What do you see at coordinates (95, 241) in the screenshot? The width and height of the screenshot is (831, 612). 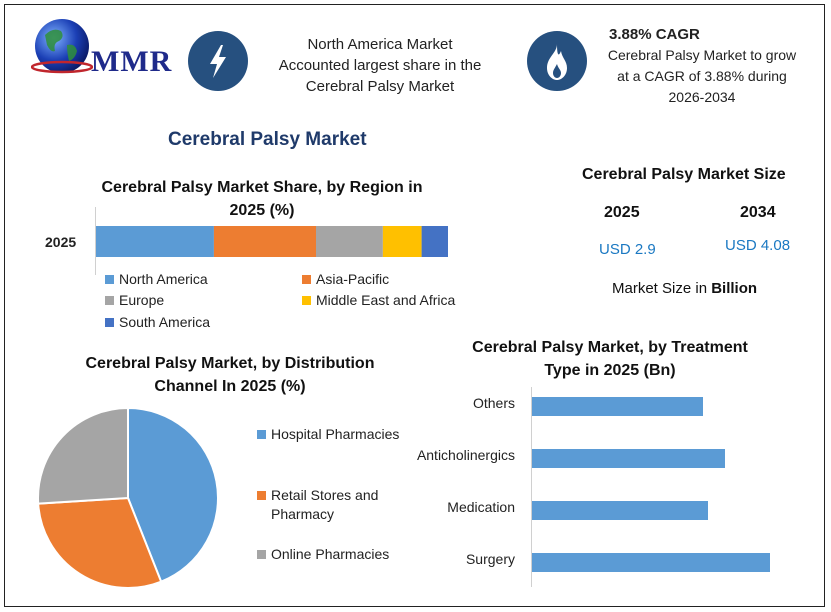 I see `region-axis-line` at bounding box center [95, 241].